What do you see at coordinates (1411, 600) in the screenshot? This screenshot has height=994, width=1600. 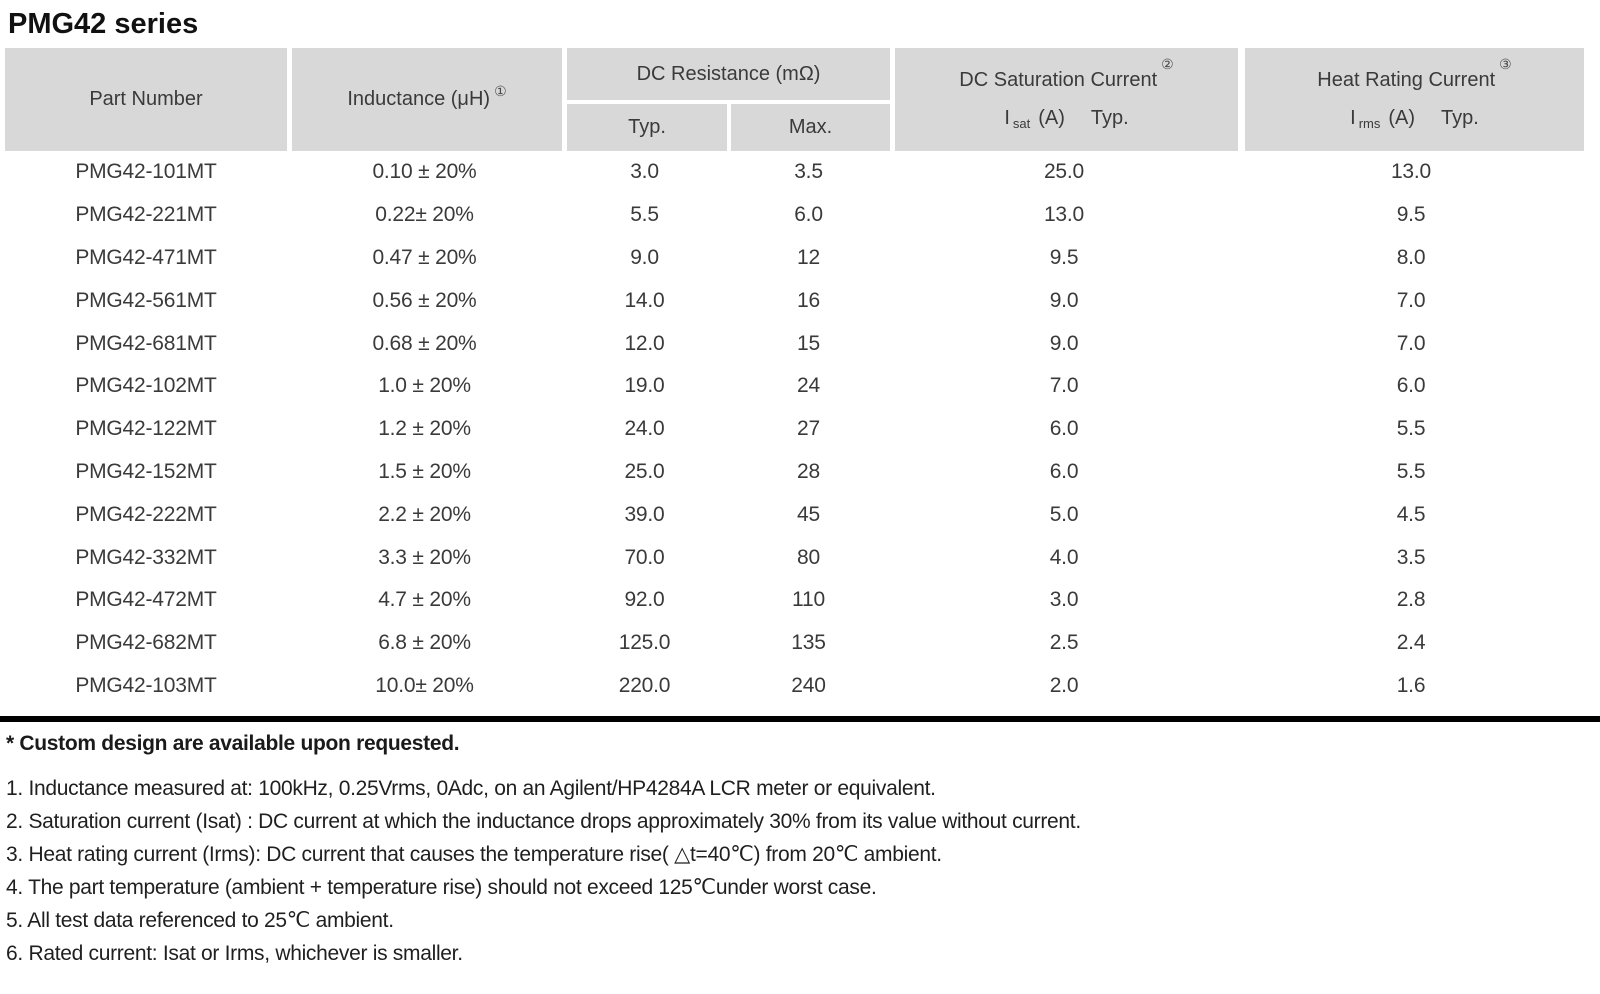 I see `cell-irms-typ: 2.8` at bounding box center [1411, 600].